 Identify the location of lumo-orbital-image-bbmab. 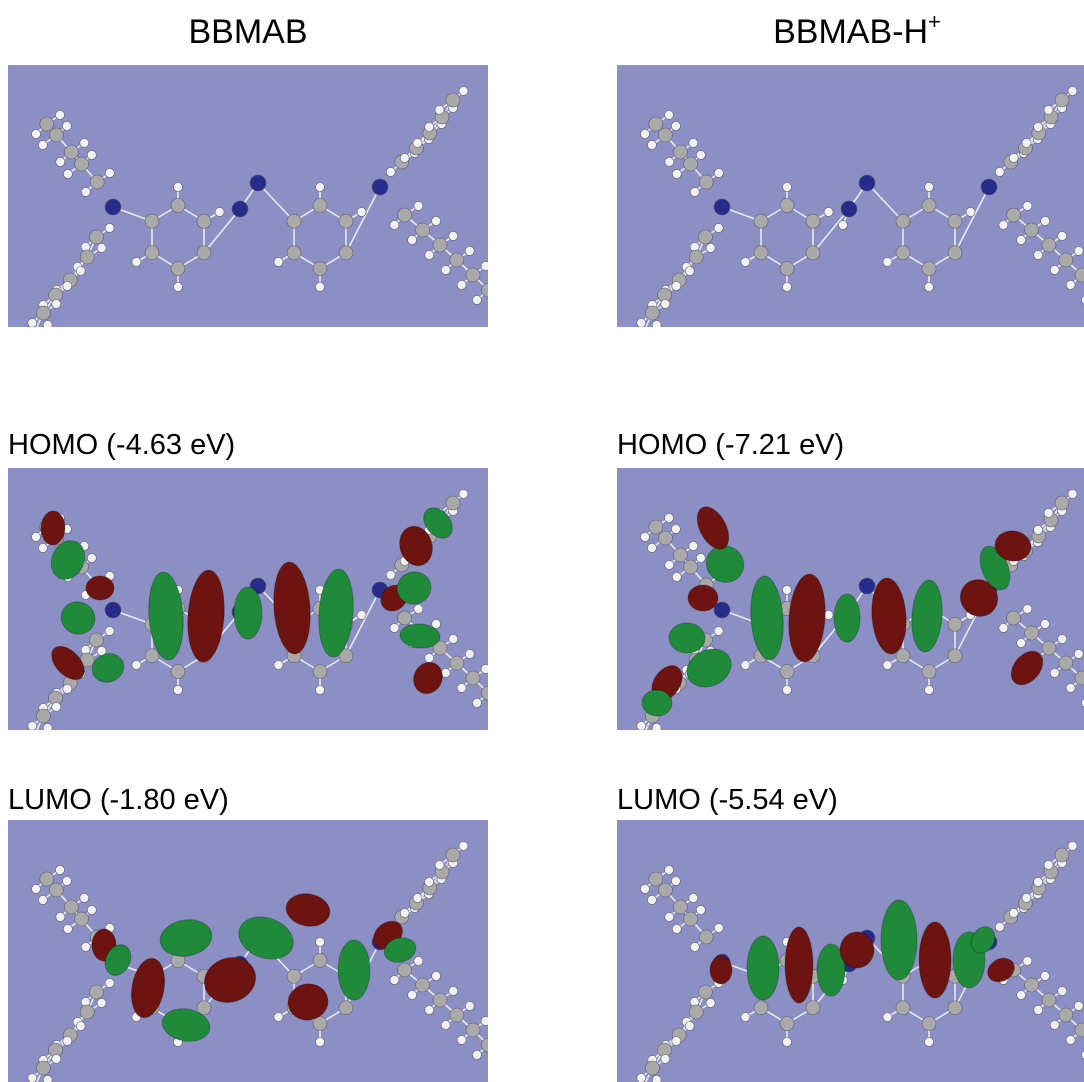
(248, 951).